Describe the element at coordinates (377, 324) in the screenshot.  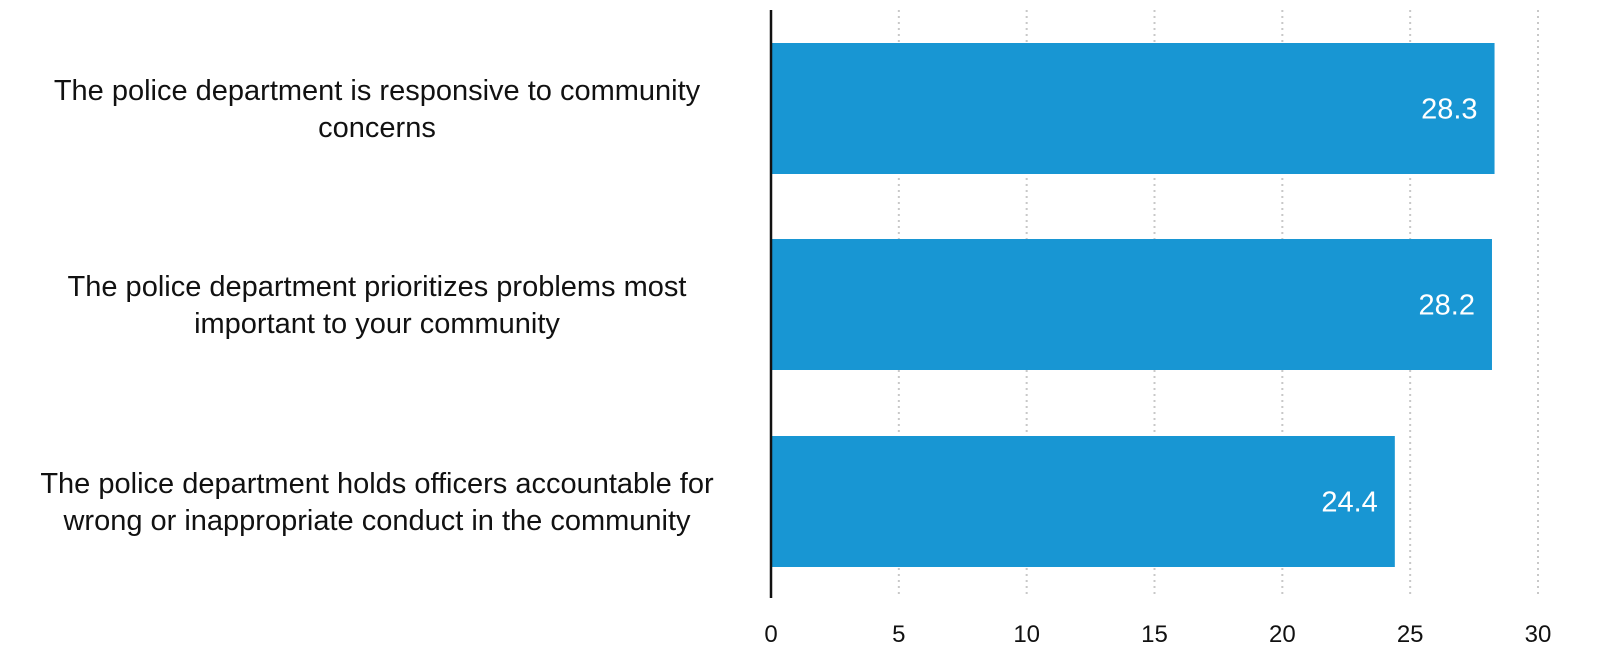
I see `category-label-2-line-2: important to your community` at that location.